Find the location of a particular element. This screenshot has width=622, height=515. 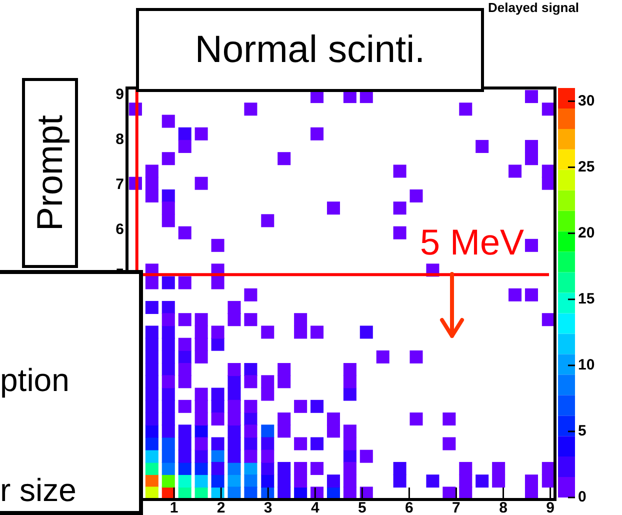

color-bar-label: 25 is located at coordinates (586, 167).